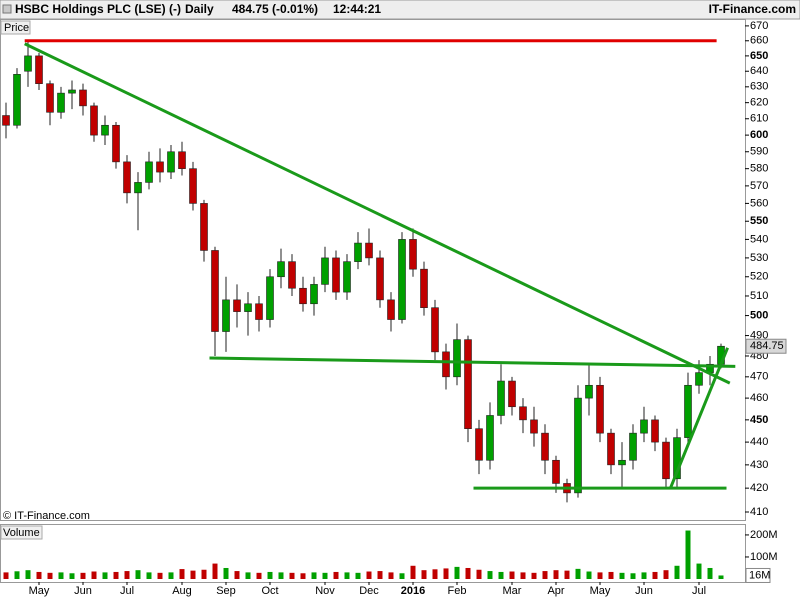  I want to click on y-tick-label: 500, so click(759, 315).